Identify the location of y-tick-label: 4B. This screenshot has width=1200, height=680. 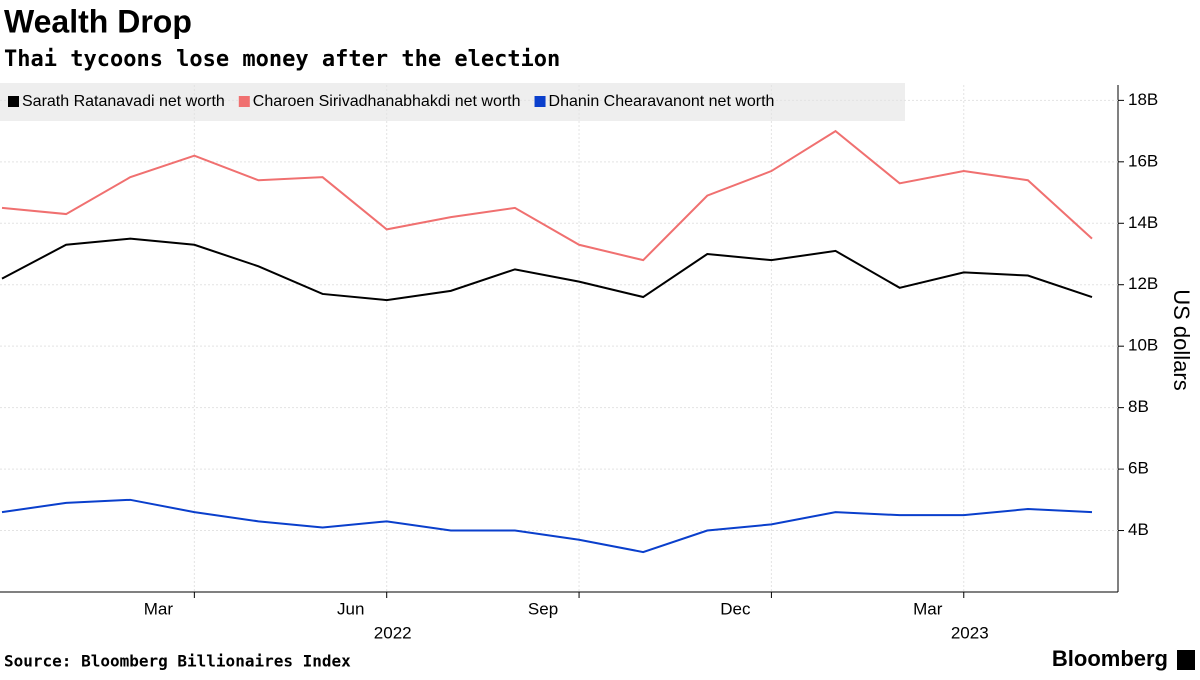
(1138, 529).